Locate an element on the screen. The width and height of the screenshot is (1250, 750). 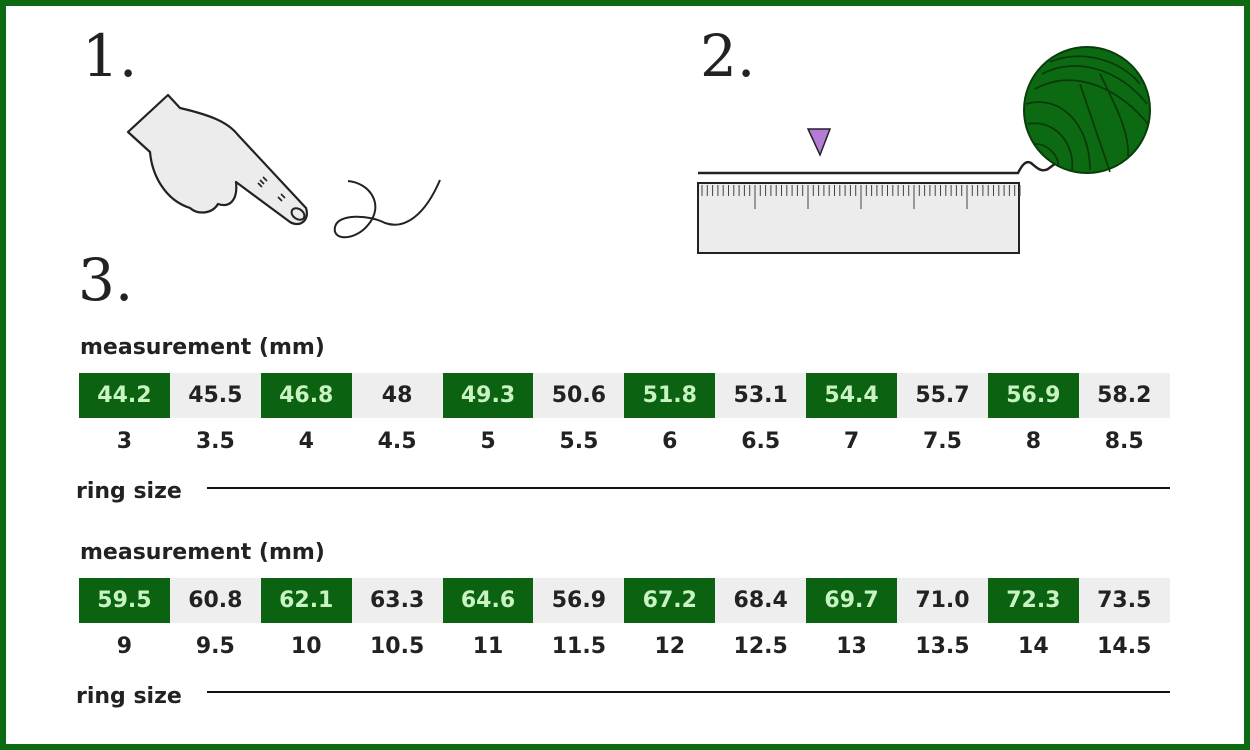
marker-arrow-icon is located at coordinates (819, 142).